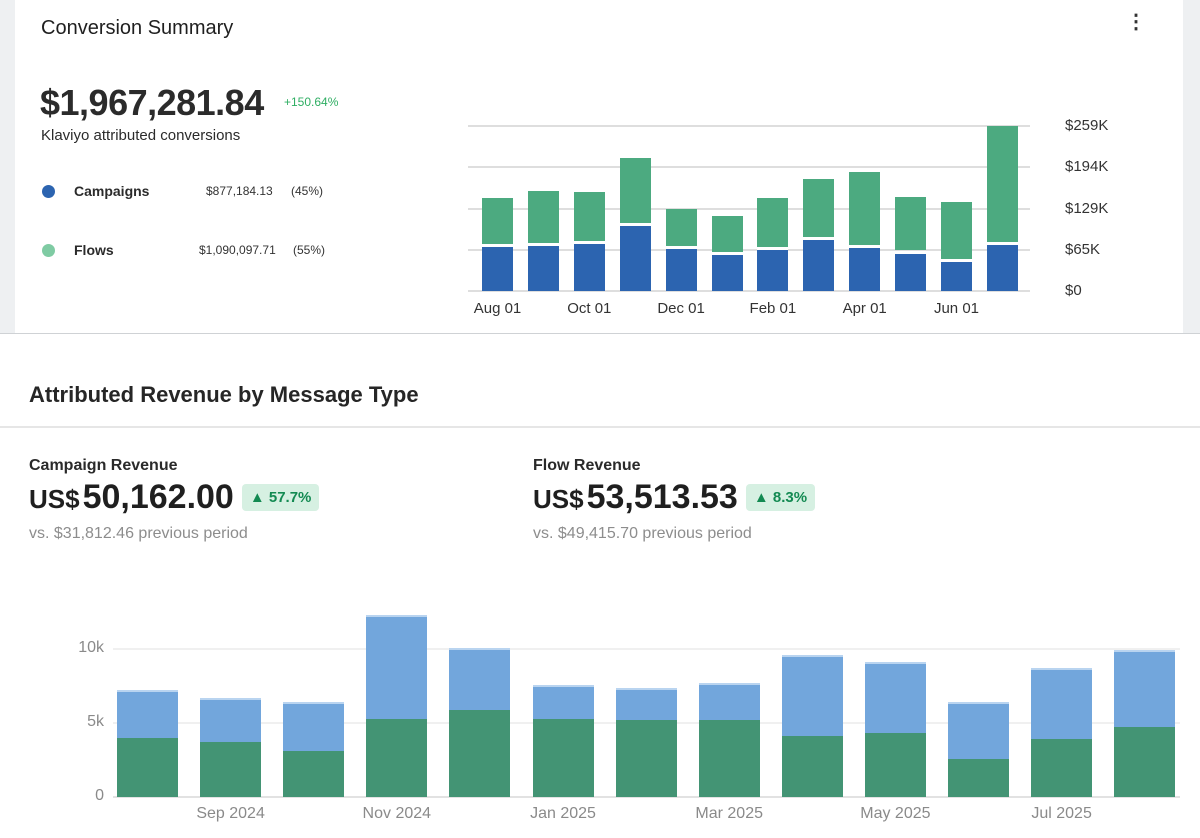  I want to click on legend-value-flows: $1,090,097.71, so click(237, 250).